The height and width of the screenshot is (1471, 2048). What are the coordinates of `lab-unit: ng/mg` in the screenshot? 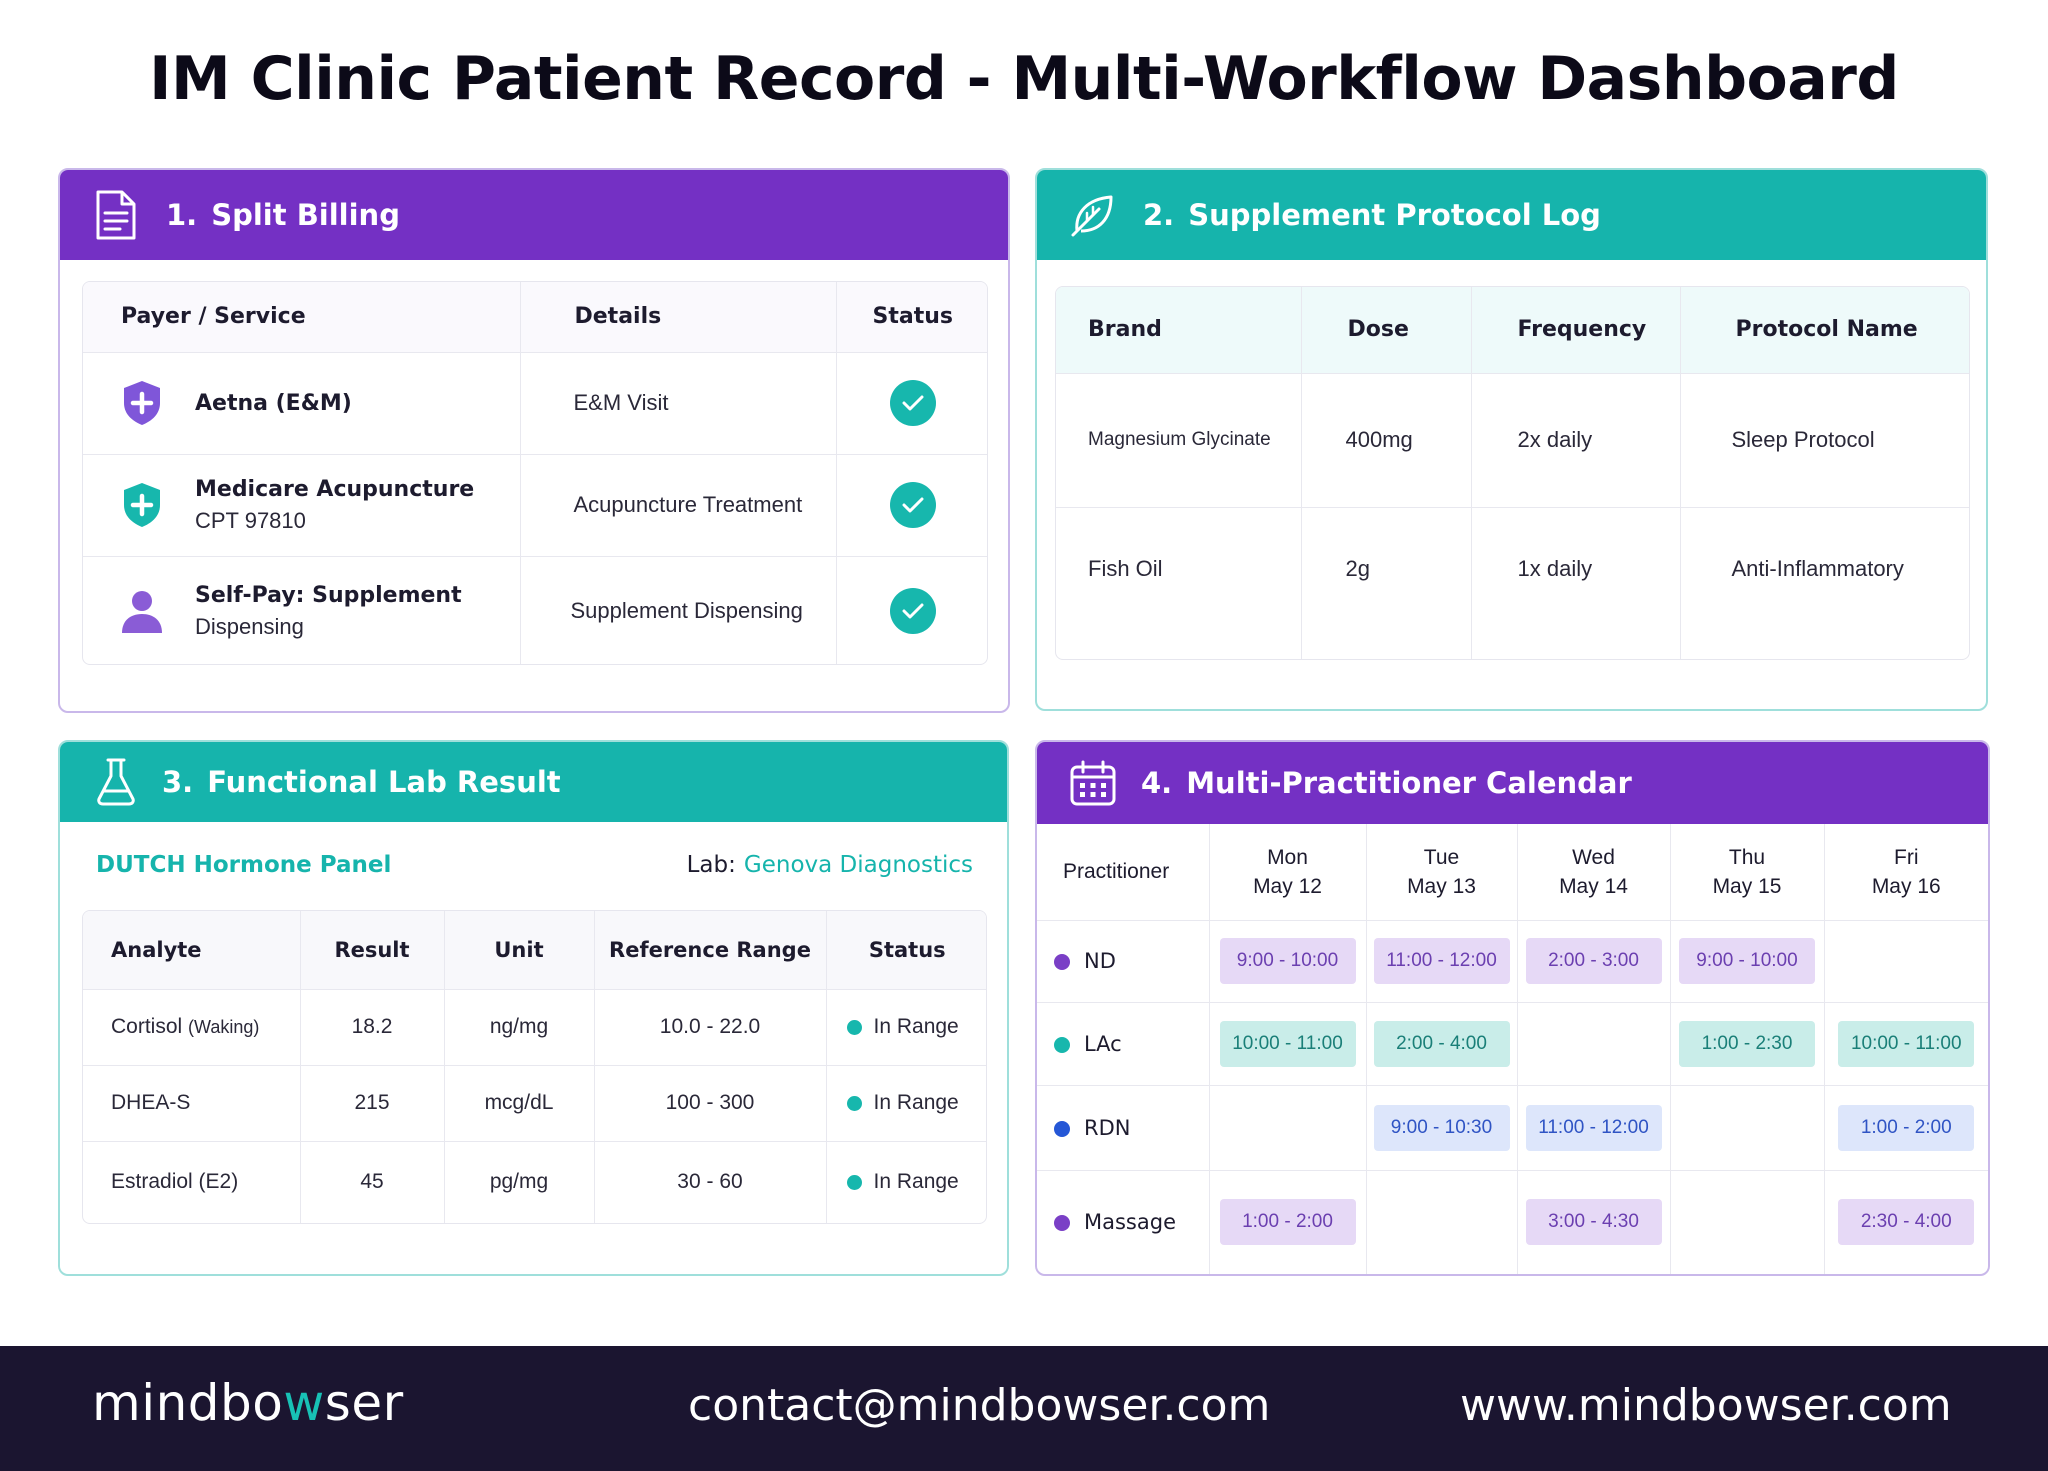 It's located at (519, 1027).